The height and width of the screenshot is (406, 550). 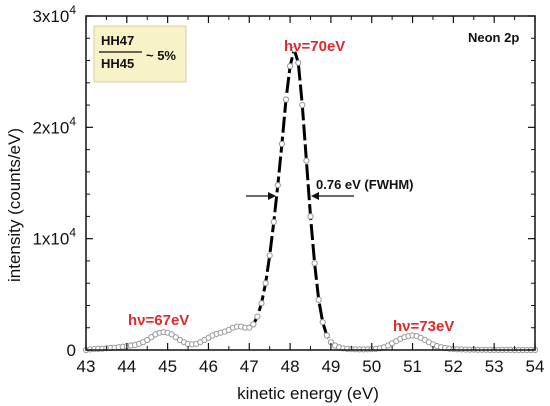 I want to click on fwhm-label: 0.76 eV (FWHM), so click(x=365, y=184).